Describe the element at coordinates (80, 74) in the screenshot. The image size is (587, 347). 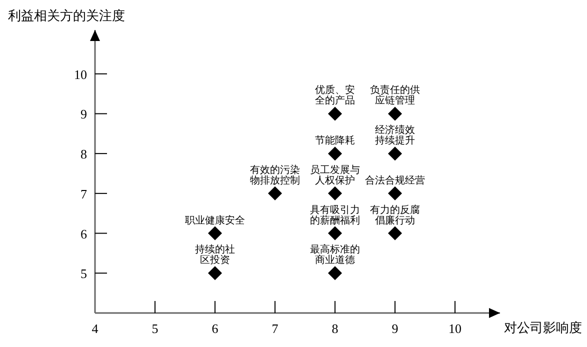
I see `y-tick-label: 10` at that location.